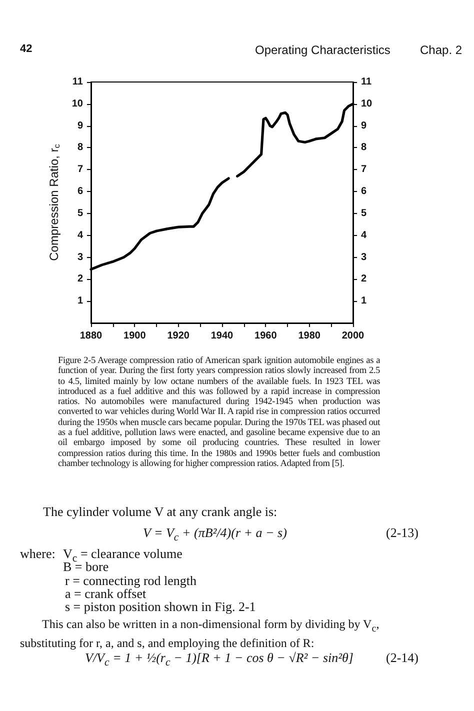 This screenshot has height=711, width=474. Describe the element at coordinates (80, 192) in the screenshot. I see `y-tick-label: 6` at that location.